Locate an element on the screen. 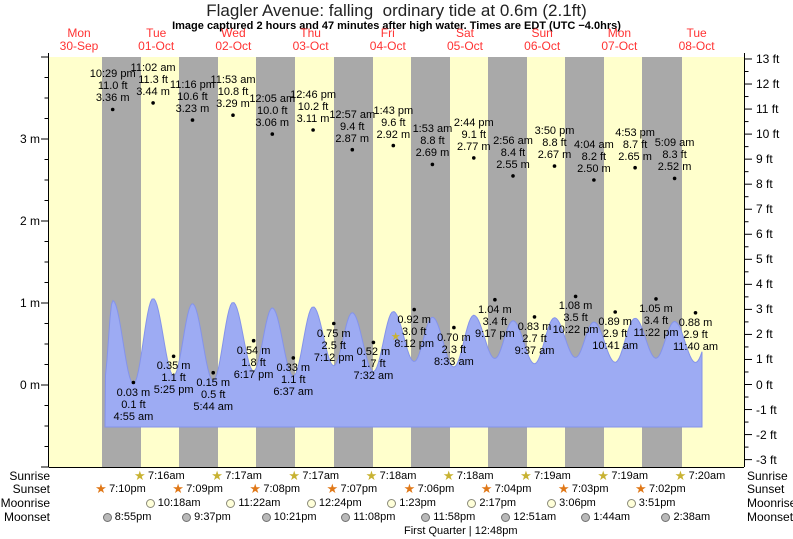  day-name: Thu is located at coordinates (310, 33).